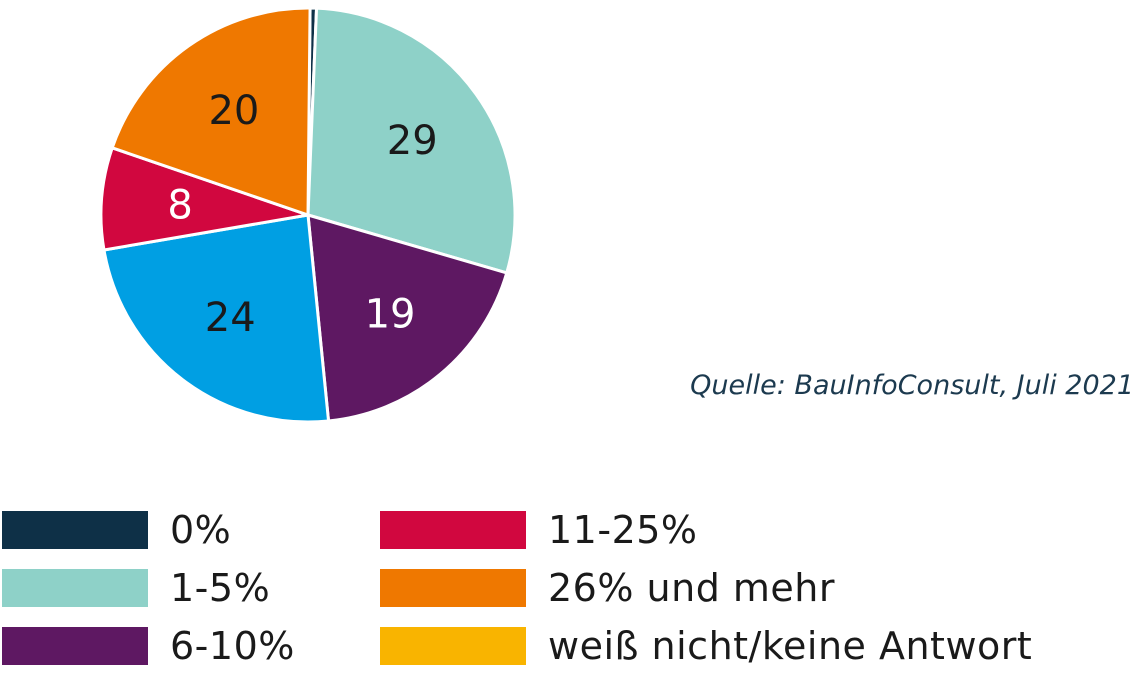  I want to click on legend-label: 26% und mehr, so click(692, 588).